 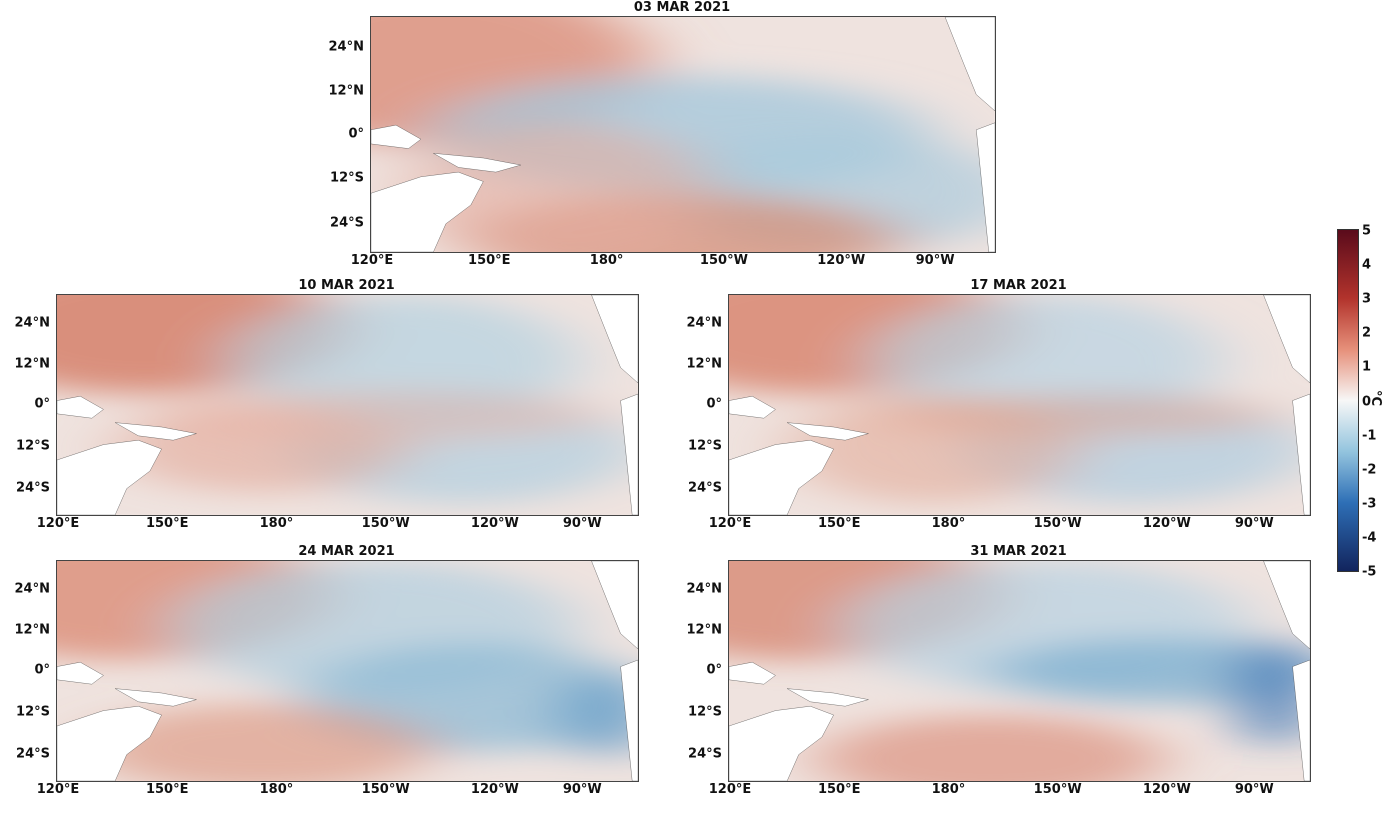 I want to click on colorbar-tick-label: -4, so click(x=1369, y=538).